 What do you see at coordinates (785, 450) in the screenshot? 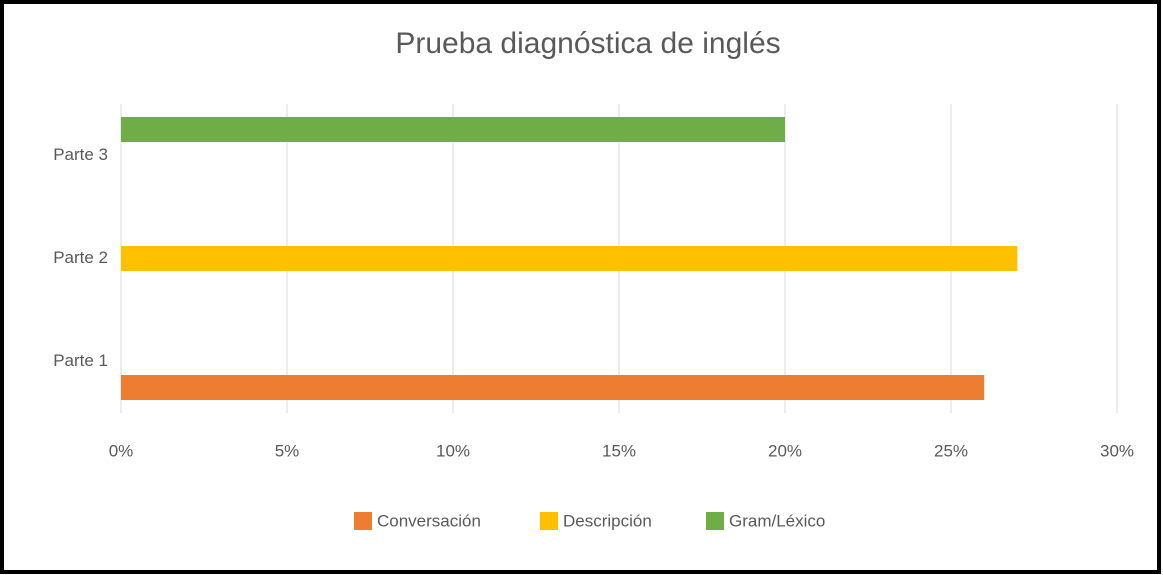
I see `x-tick-label: 20%` at bounding box center [785, 450].